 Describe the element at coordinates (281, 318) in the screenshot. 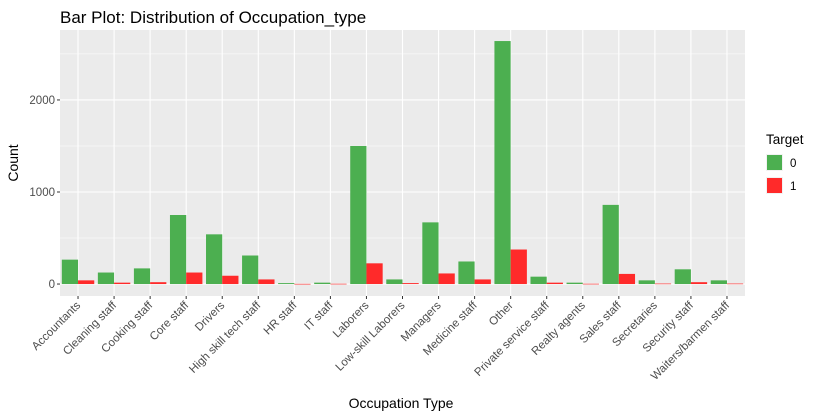

I see `x-tick-label: HR staff` at that location.